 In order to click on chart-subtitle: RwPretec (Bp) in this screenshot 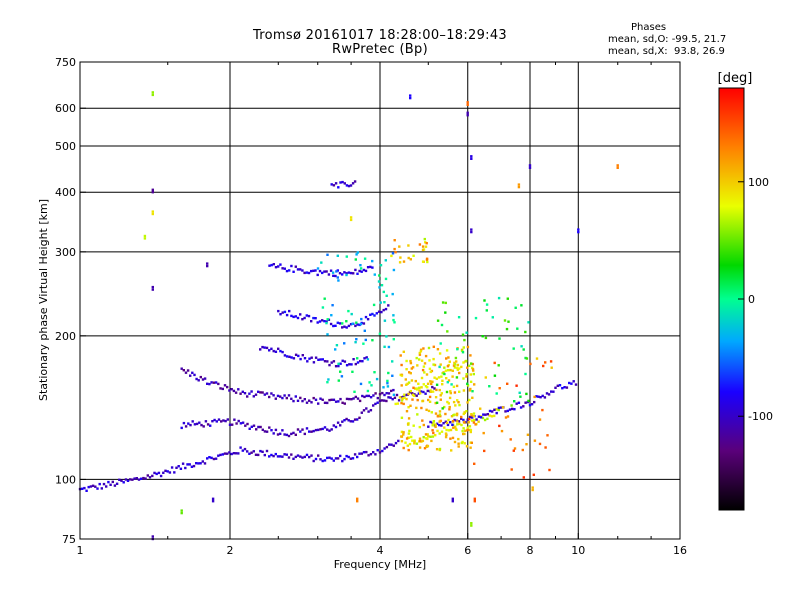, I will do `click(380, 49)`.